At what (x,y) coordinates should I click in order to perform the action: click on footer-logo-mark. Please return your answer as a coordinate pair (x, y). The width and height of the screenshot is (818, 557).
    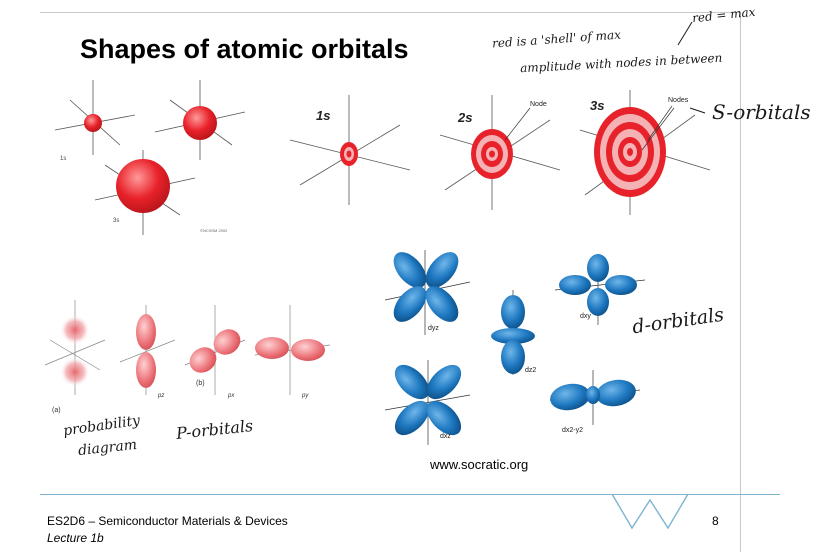
    Looking at the image, I should click on (650, 511).